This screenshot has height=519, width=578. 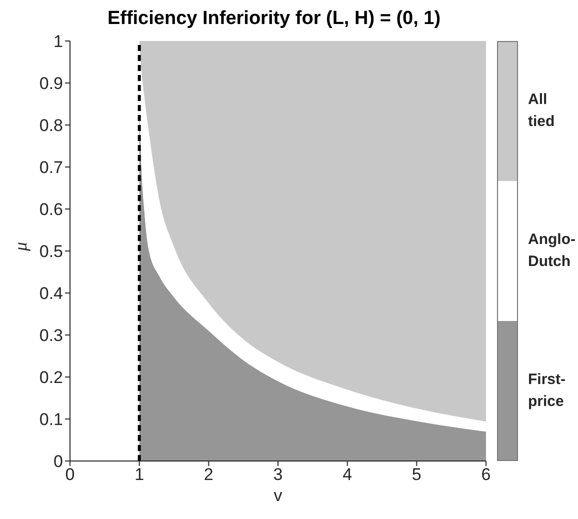 What do you see at coordinates (274, 19) in the screenshot?
I see `chart-title: Efficiency Inferiority for (L, H) = (0, 1)` at bounding box center [274, 19].